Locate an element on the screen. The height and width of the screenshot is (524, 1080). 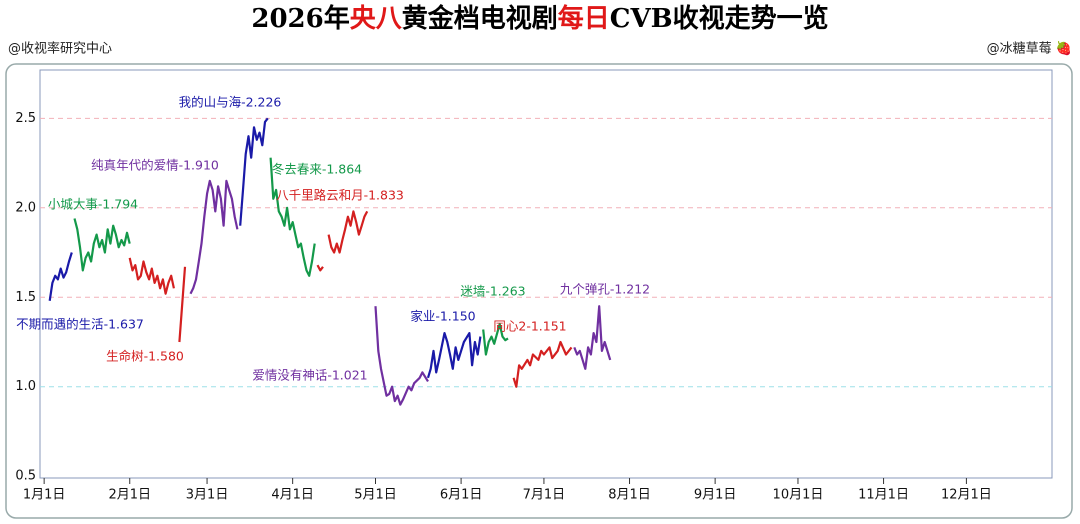
y-tick-label: 1.0 is located at coordinates (25, 386).